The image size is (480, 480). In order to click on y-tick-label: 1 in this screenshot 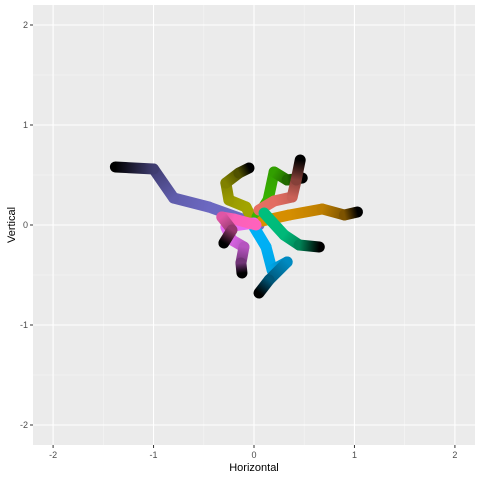, I will do `click(25, 125)`.